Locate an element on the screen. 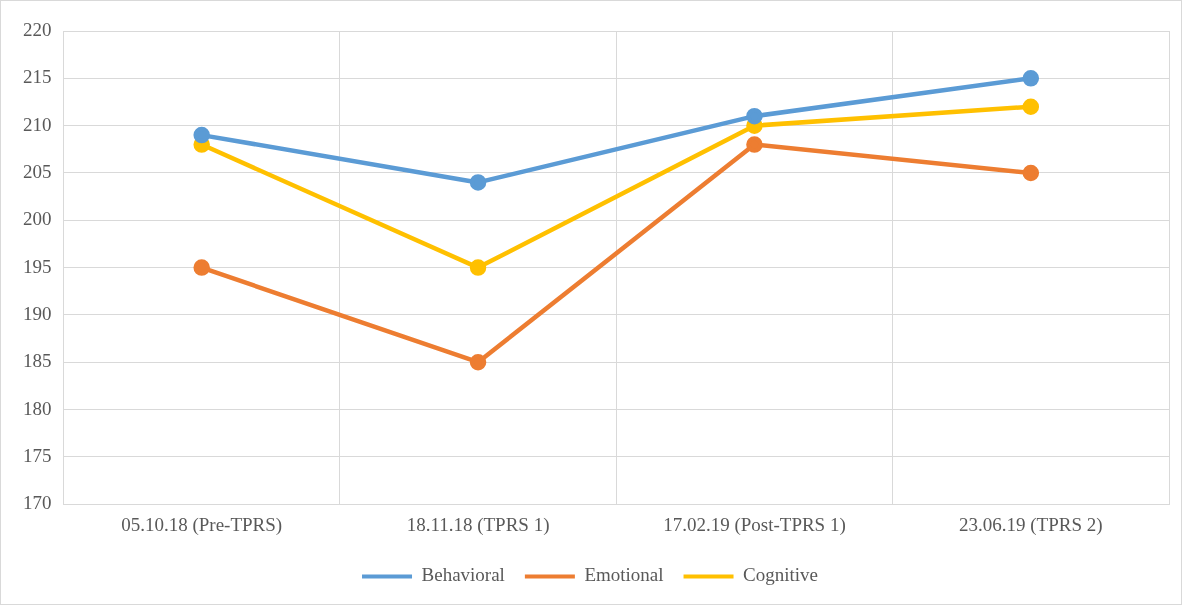  y-tick-label: 220 is located at coordinates (37, 29).